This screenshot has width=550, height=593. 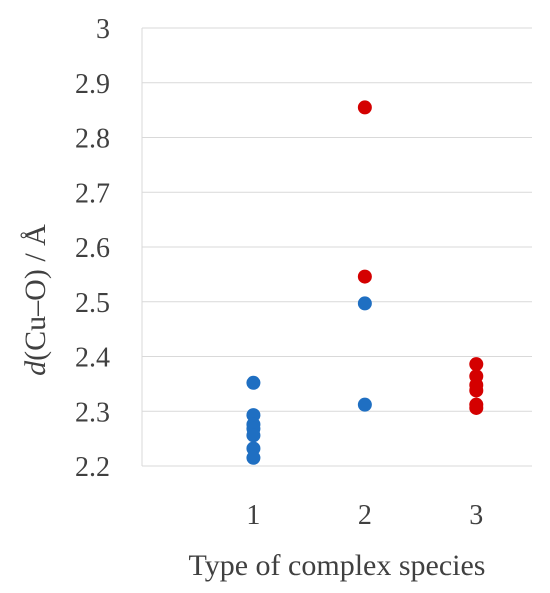 What do you see at coordinates (337, 565) in the screenshot?
I see `x-axis-title: Type of complex species` at bounding box center [337, 565].